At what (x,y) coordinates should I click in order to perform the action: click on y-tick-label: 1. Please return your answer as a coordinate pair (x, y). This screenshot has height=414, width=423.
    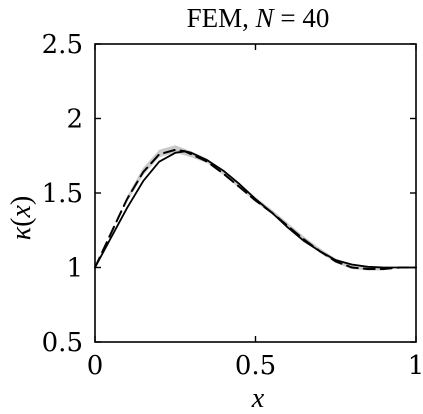
    Looking at the image, I should click on (74, 269).